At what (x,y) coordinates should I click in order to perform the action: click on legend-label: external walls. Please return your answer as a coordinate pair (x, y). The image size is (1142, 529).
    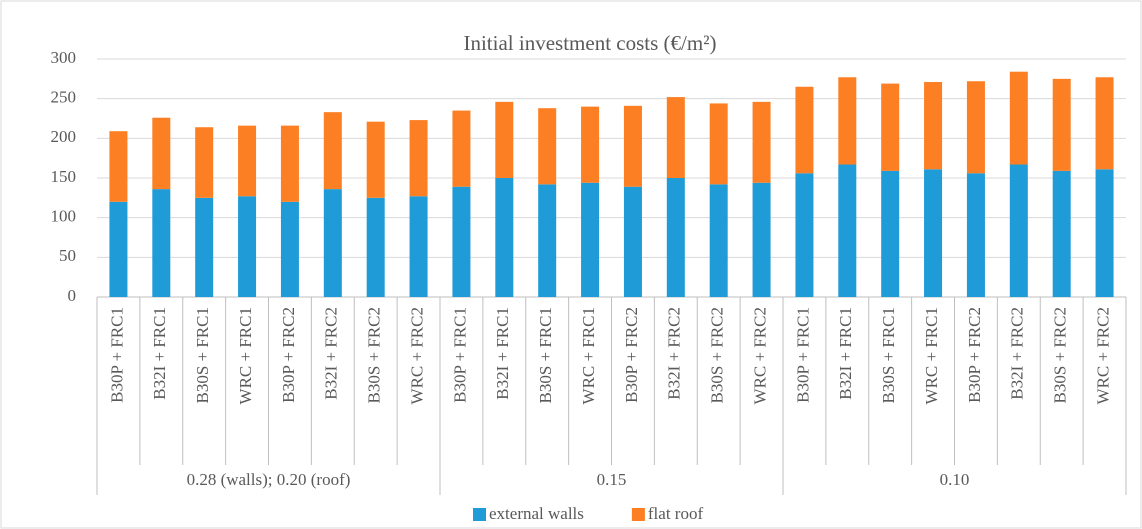
    Looking at the image, I should click on (536, 513).